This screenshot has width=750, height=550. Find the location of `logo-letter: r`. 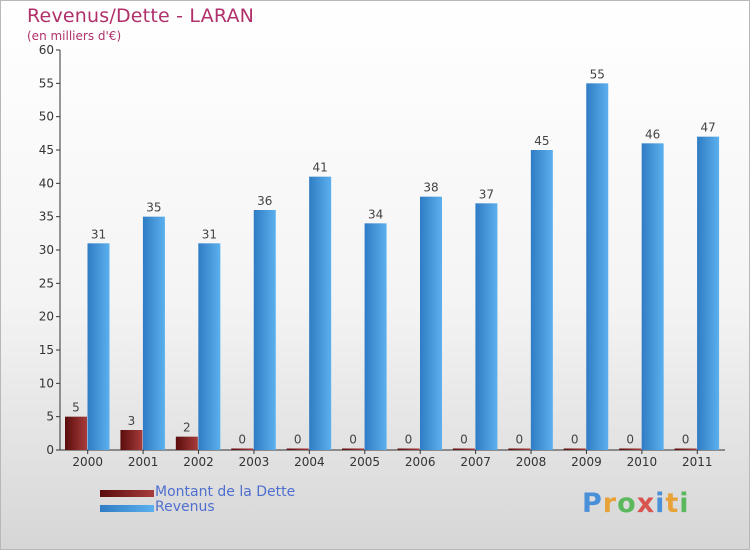

logo-letter: r is located at coordinates (610, 503).